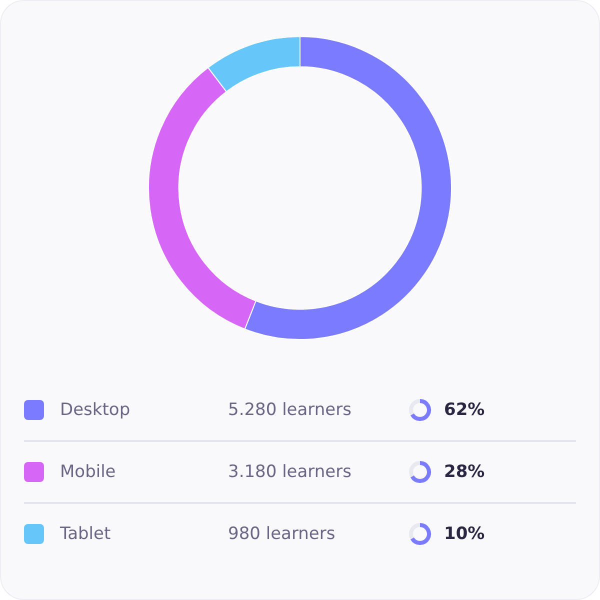  Describe the element at coordinates (464, 410) in the screenshot. I see `text: 62%` at that location.